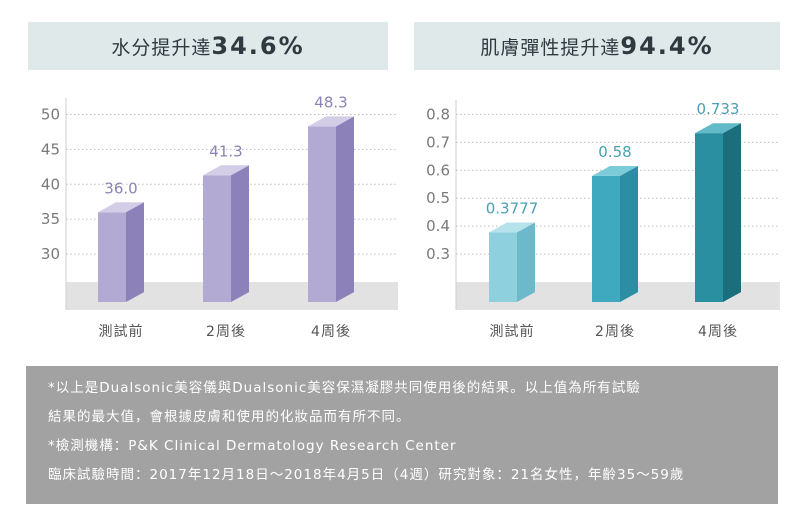 The width and height of the screenshot is (800, 527). Describe the element at coordinates (438, 226) in the screenshot. I see `elasticity-ytick-label: 0.4` at that location.